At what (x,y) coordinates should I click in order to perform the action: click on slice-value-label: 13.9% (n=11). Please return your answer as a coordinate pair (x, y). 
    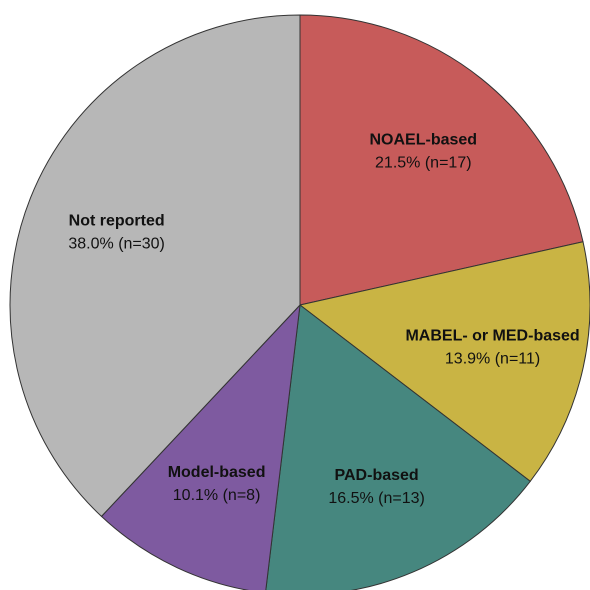
    Looking at the image, I should click on (492, 359).